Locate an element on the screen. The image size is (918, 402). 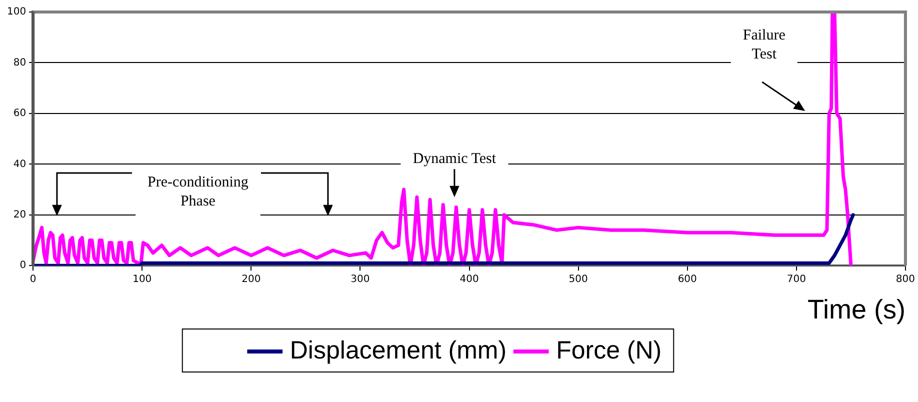
annotation: Pre-conditioning Phase is located at coordinates (198, 192).